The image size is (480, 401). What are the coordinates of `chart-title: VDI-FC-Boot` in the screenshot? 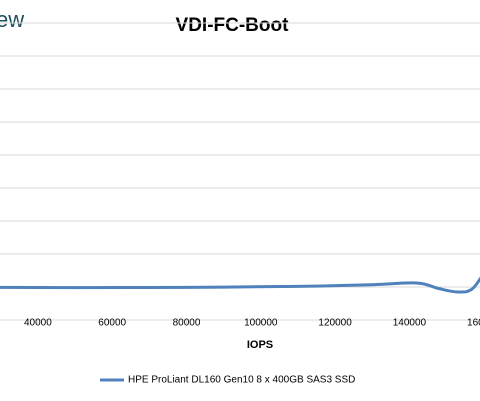 It's located at (233, 25).